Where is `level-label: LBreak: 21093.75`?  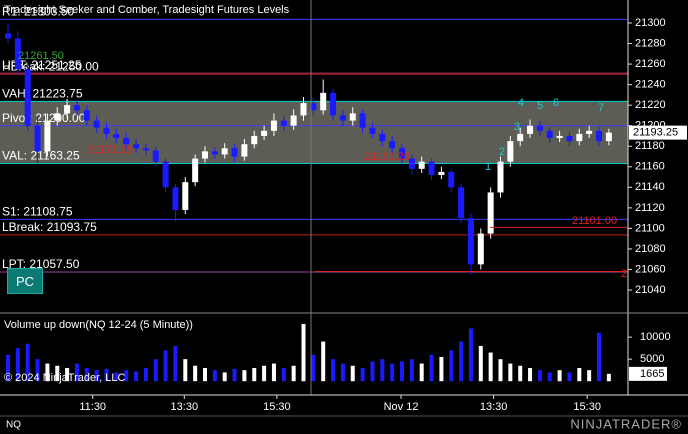
level-label: LBreak: 21093.75 is located at coordinates (49, 227).